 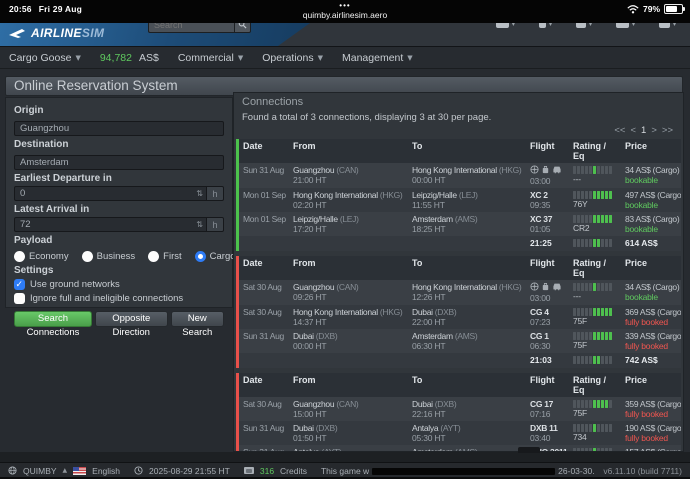 I want to click on payload-option-economy: Economy, so click(x=41, y=256).